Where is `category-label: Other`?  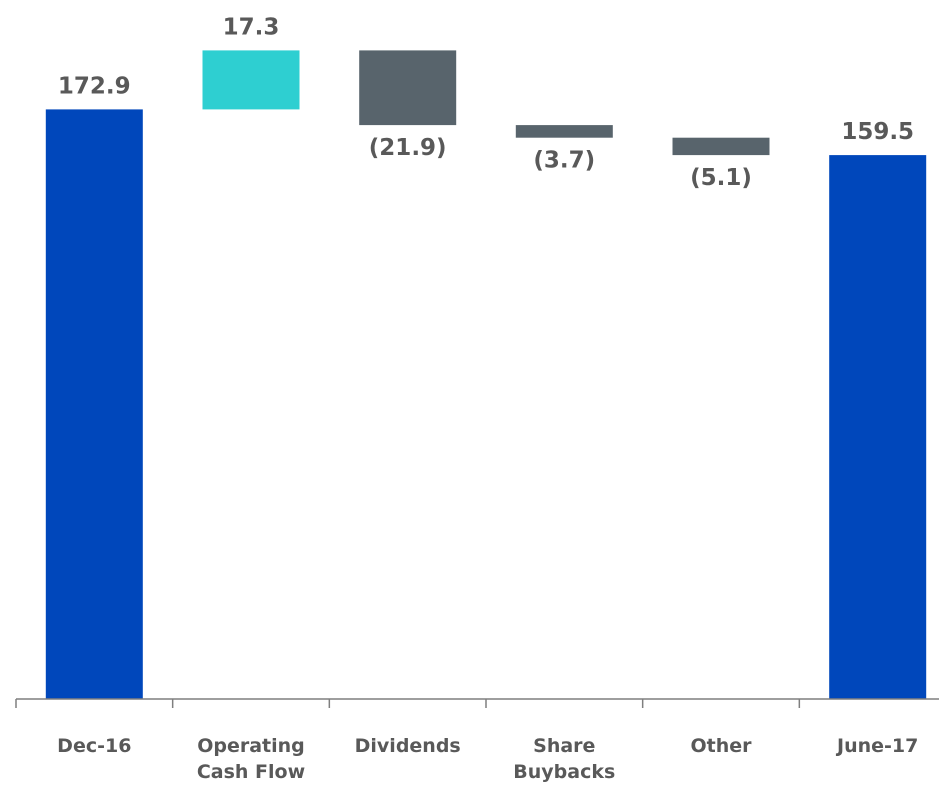
category-label: Other is located at coordinates (721, 746).